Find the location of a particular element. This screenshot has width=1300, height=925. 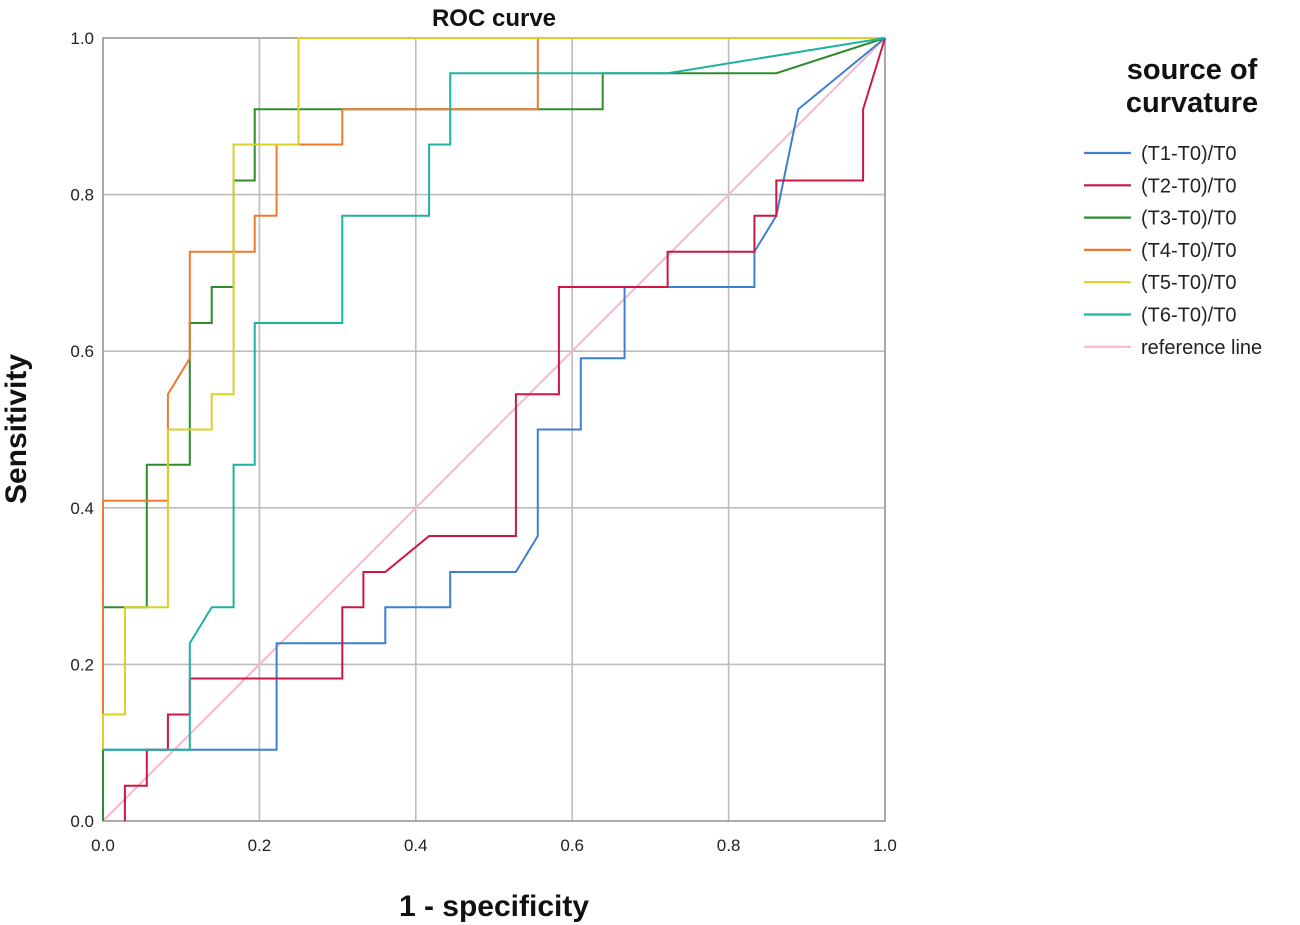

legend-label: (T1-T0)/T0 is located at coordinates (1189, 154).